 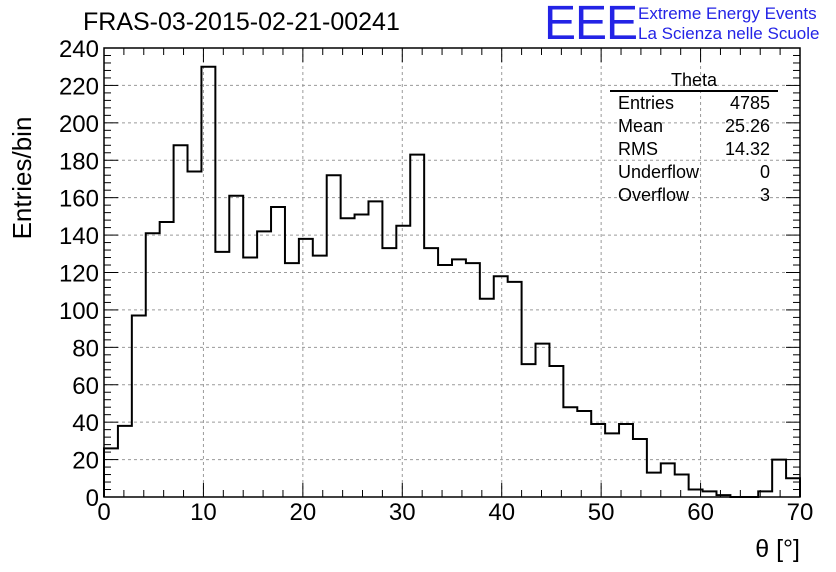 What do you see at coordinates (92, 498) in the screenshot?
I see `y-tick-label: 0` at bounding box center [92, 498].